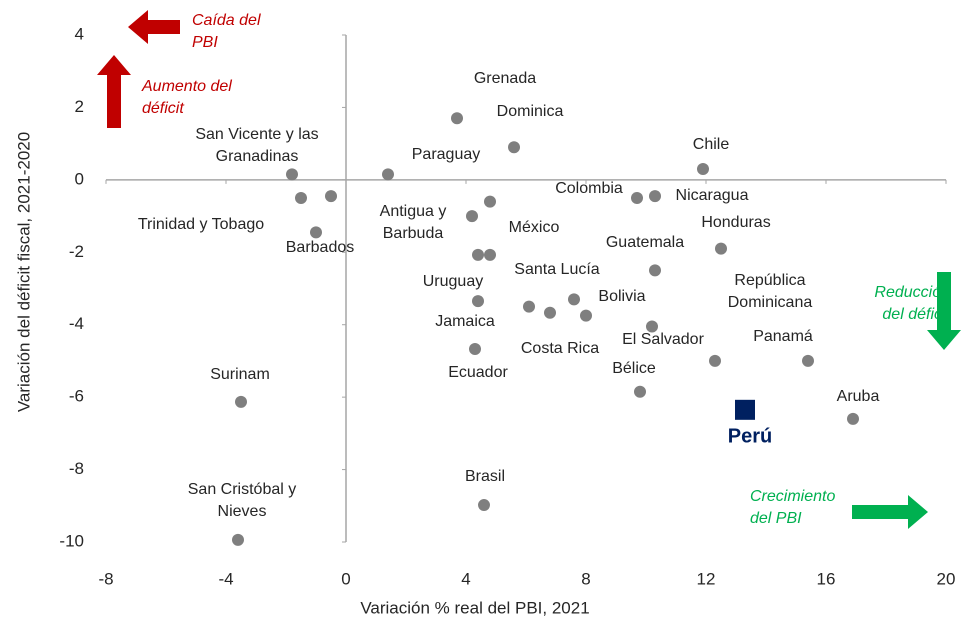  I want to click on x-tick-label: 0, so click(345, 578).